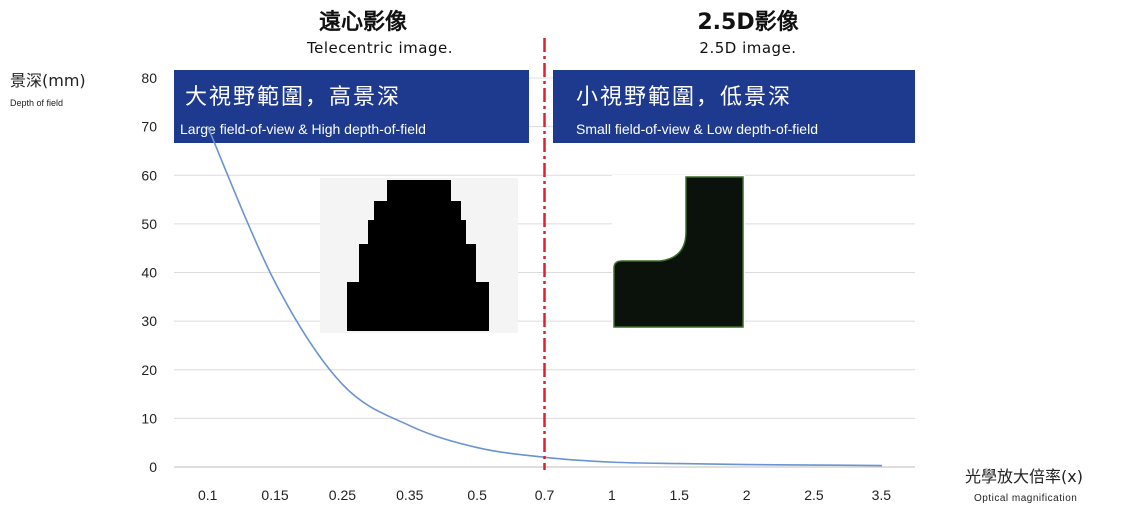 This screenshot has height=506, width=1139. Describe the element at coordinates (881, 465) in the screenshot. I see `data-point-3.5` at that location.